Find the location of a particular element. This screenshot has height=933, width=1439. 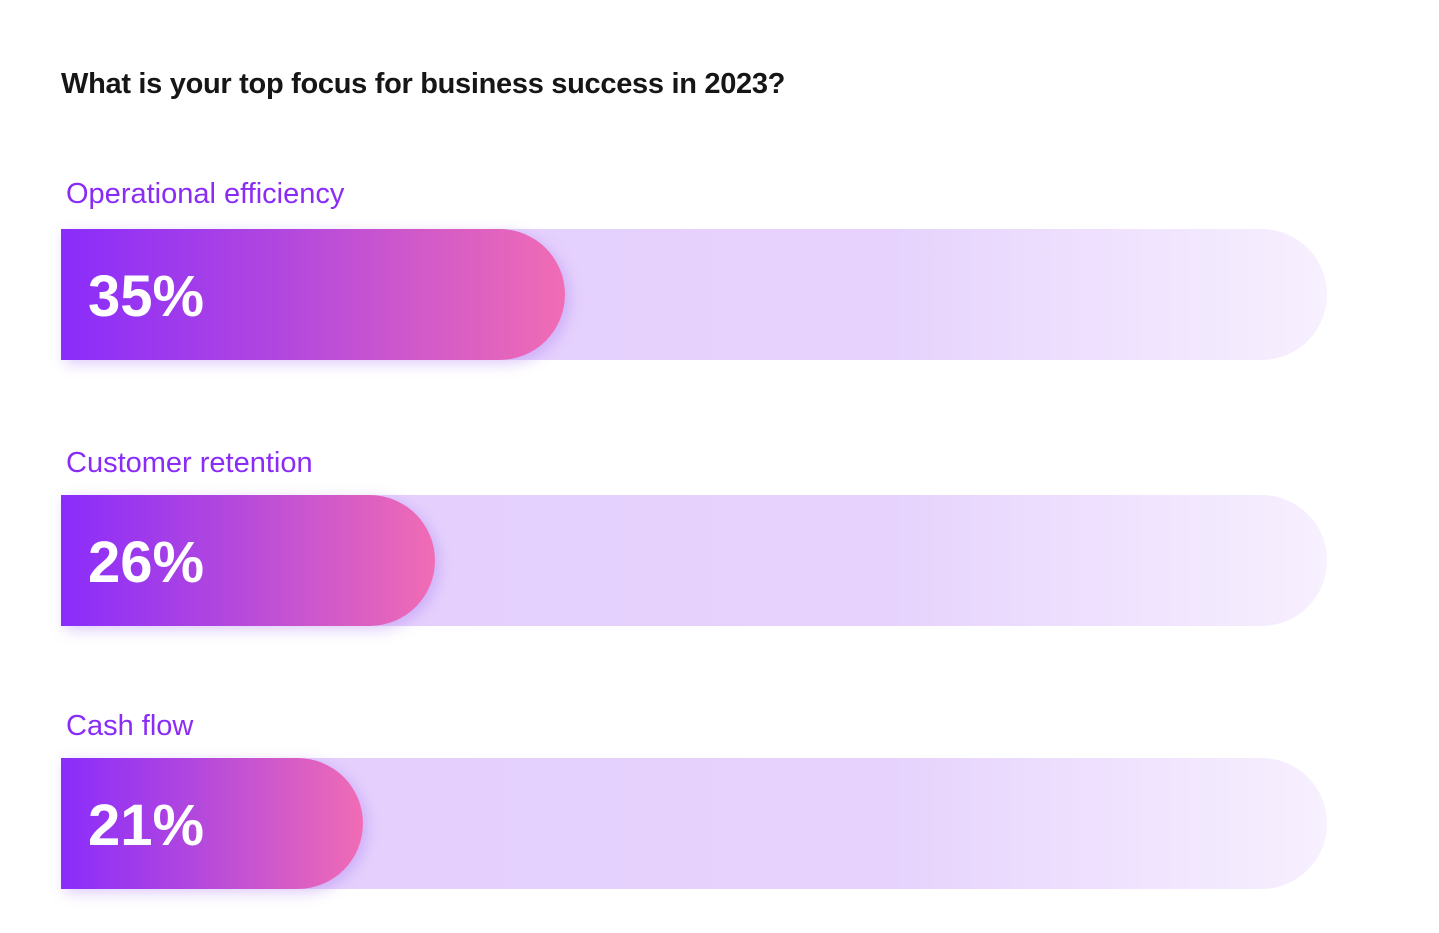

bar: 21% is located at coordinates (212, 823).